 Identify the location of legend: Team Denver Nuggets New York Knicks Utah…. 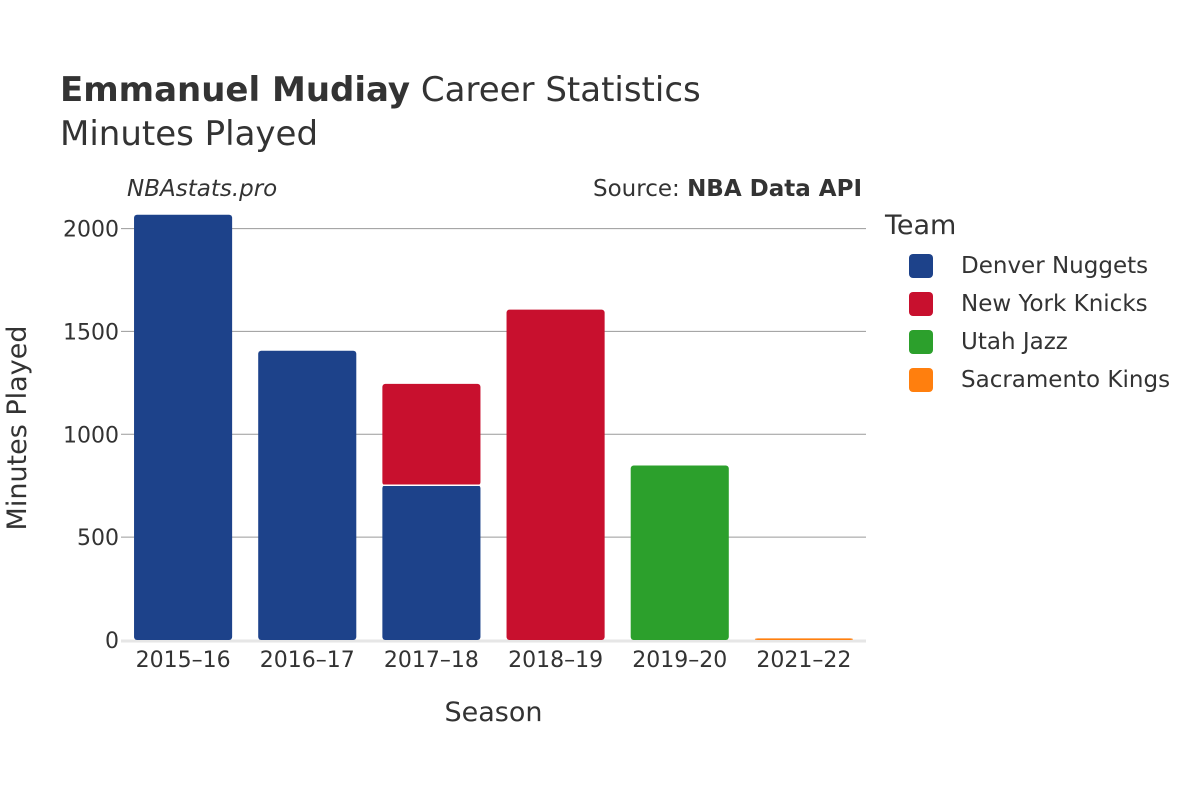
(1027, 300).